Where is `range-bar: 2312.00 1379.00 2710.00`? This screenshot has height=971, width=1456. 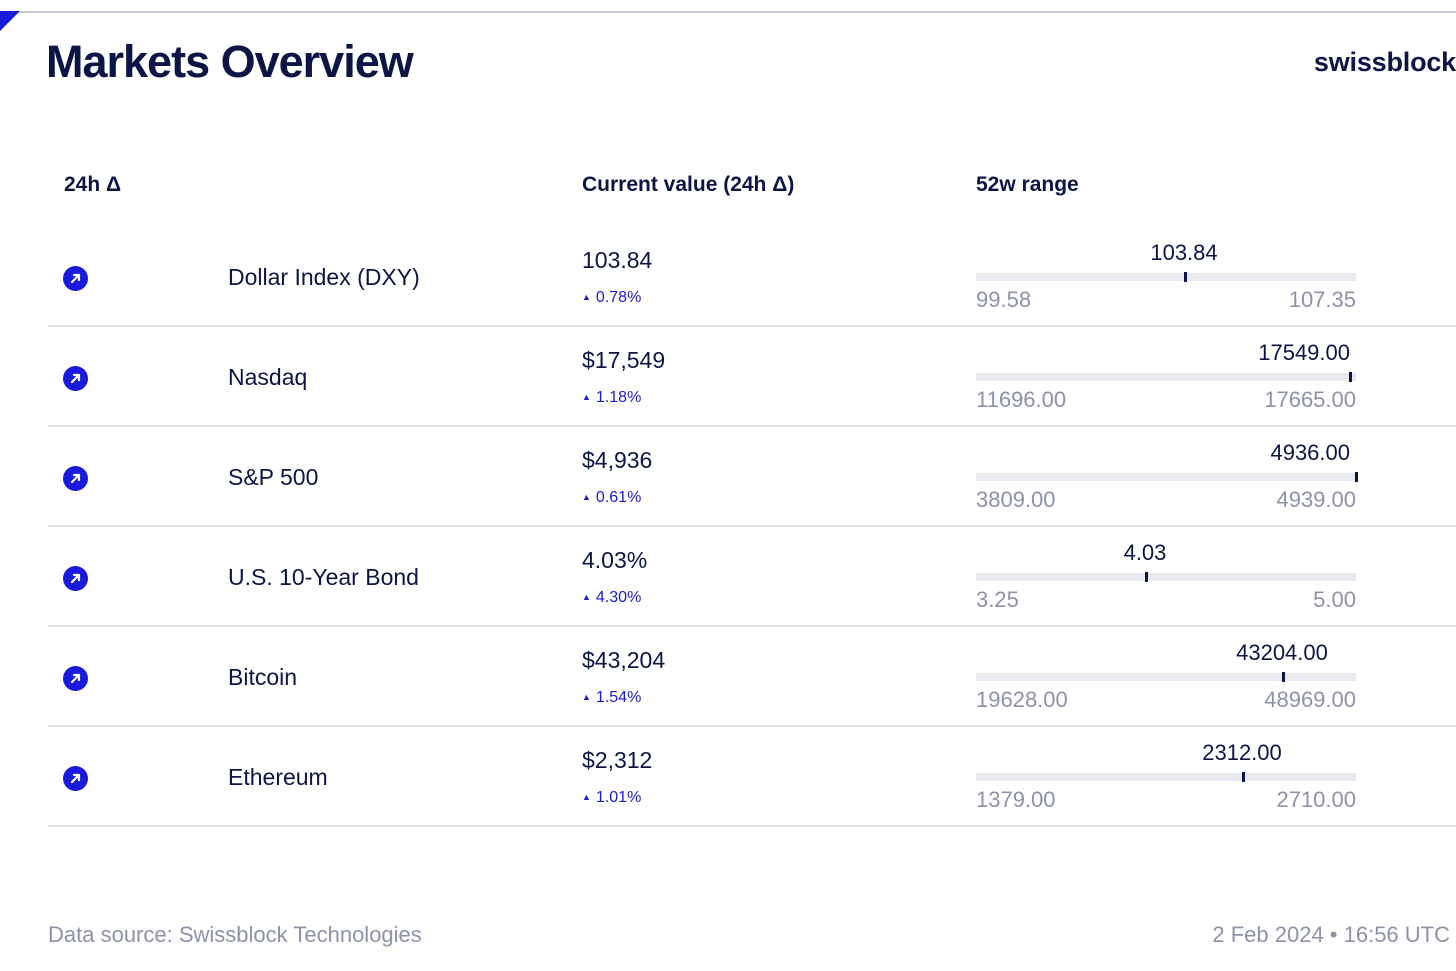 range-bar: 2312.00 1379.00 2710.00 is located at coordinates (1166, 777).